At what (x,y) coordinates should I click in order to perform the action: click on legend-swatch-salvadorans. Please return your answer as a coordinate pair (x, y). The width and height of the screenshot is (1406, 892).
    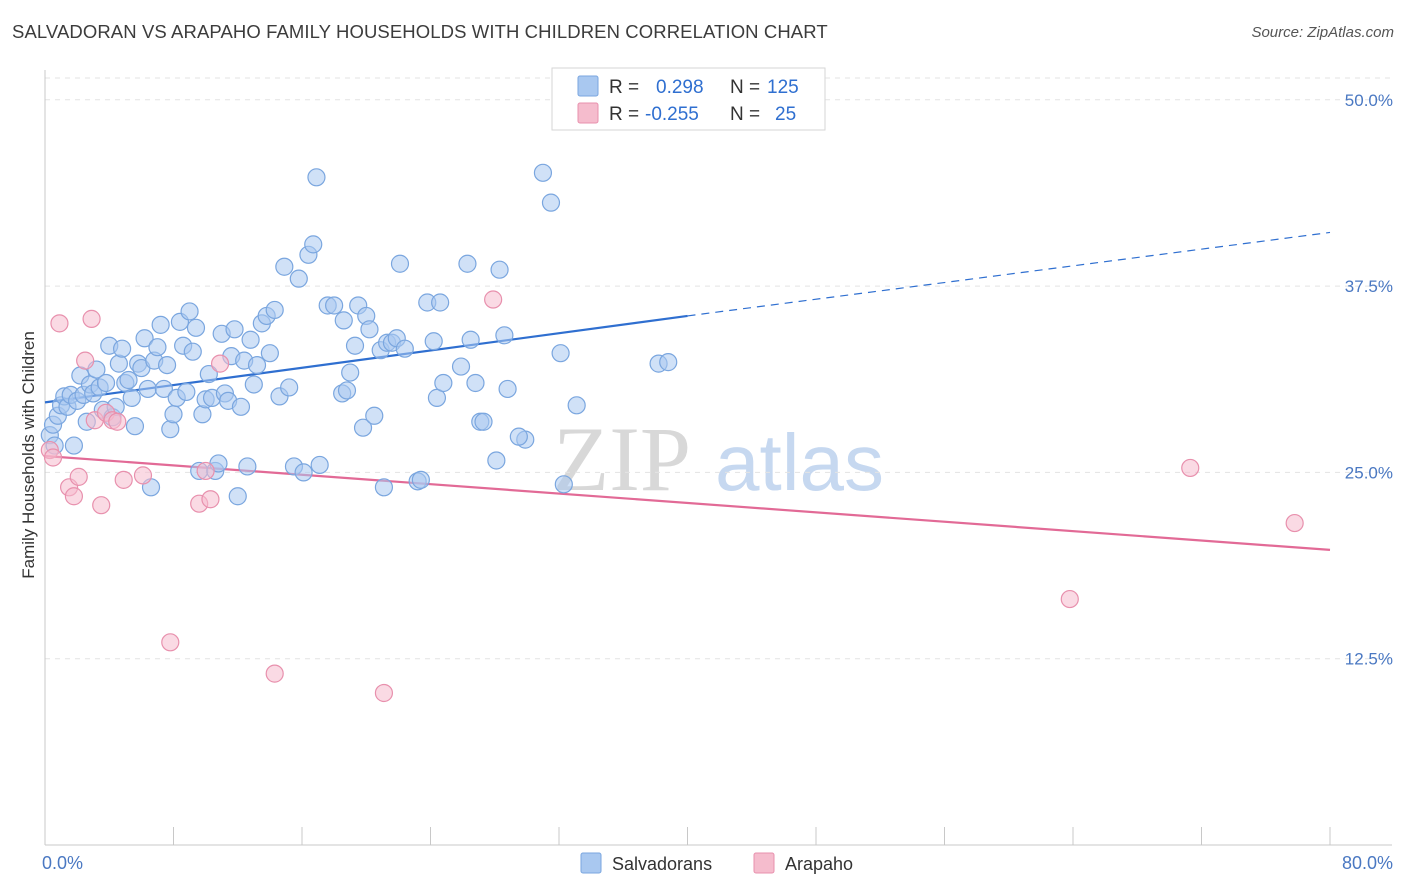
    Looking at the image, I should click on (588, 86).